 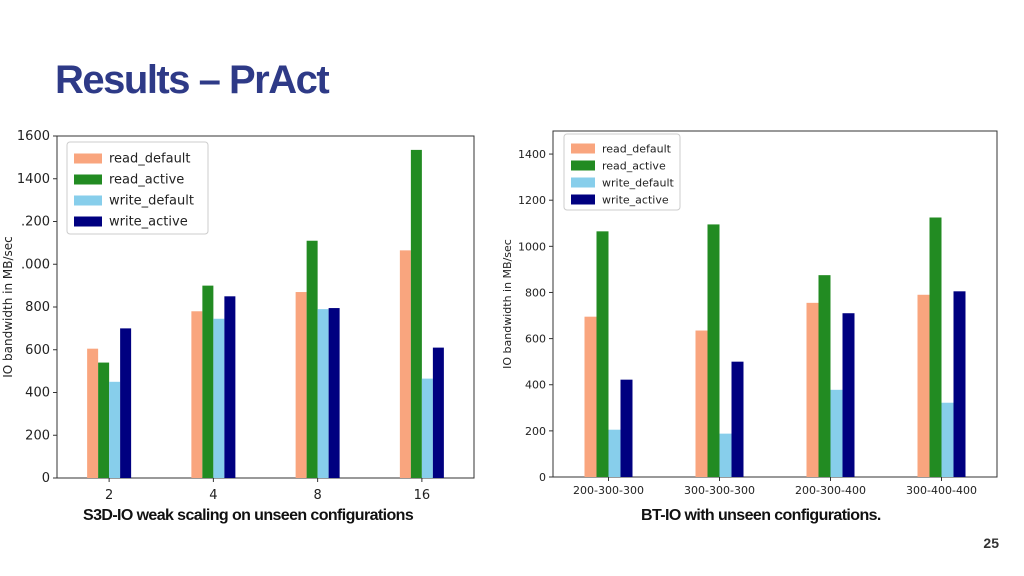 I want to click on x-tick-label: 300-300-300, so click(x=719, y=490).